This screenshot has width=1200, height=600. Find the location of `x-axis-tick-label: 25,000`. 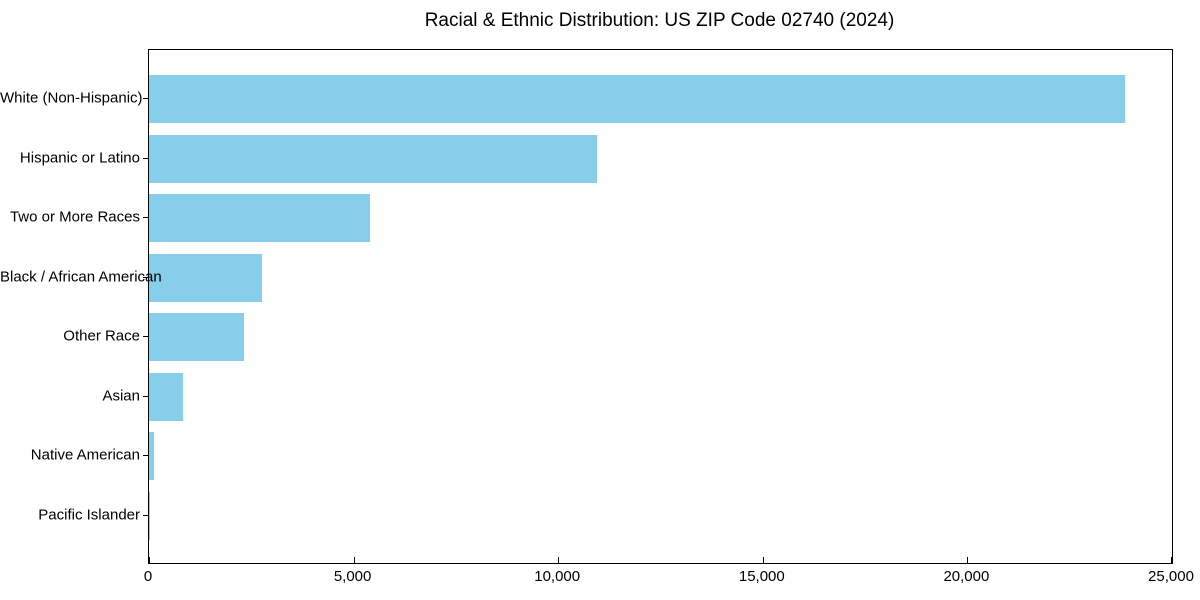

x-axis-tick-label: 25,000 is located at coordinates (1171, 576).